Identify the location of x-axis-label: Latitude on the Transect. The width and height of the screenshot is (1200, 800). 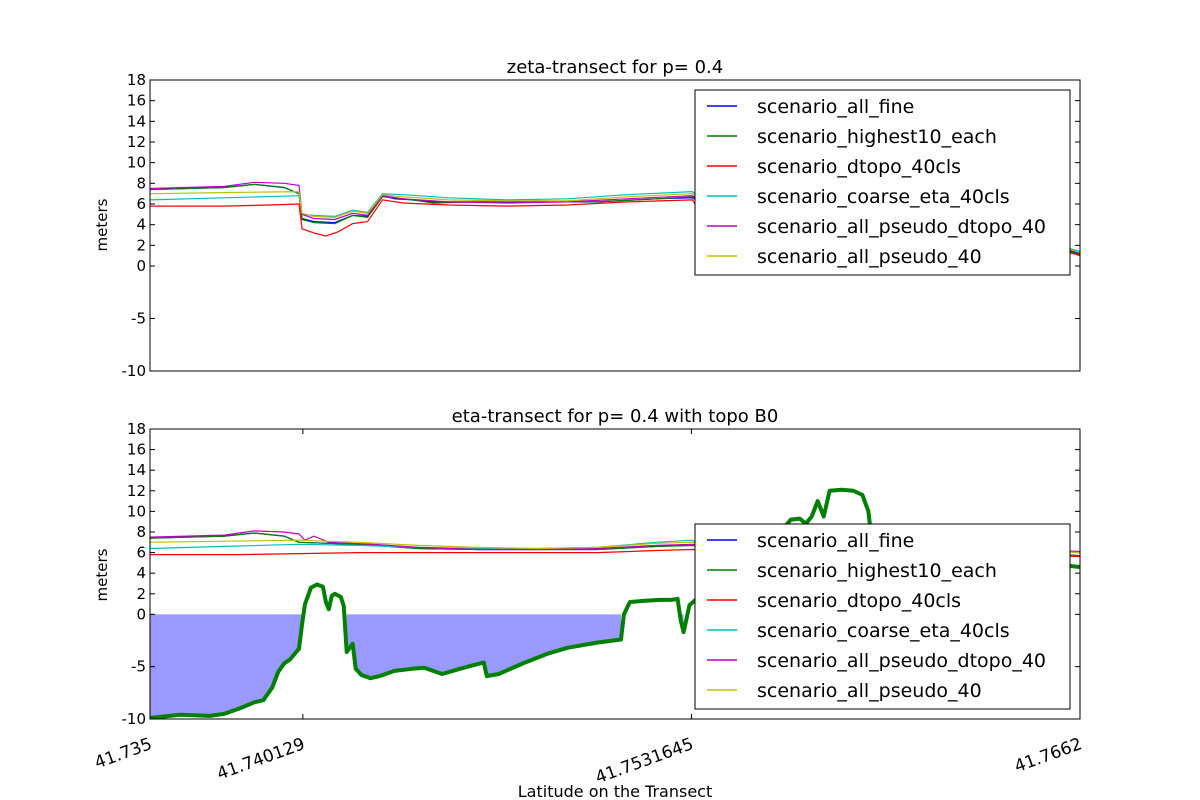
(615, 791).